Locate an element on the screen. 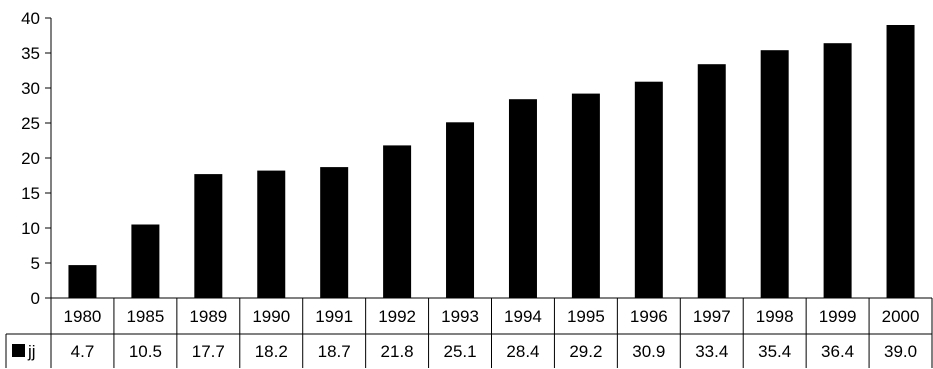  data-value-label: 39.0 is located at coordinates (900, 351).